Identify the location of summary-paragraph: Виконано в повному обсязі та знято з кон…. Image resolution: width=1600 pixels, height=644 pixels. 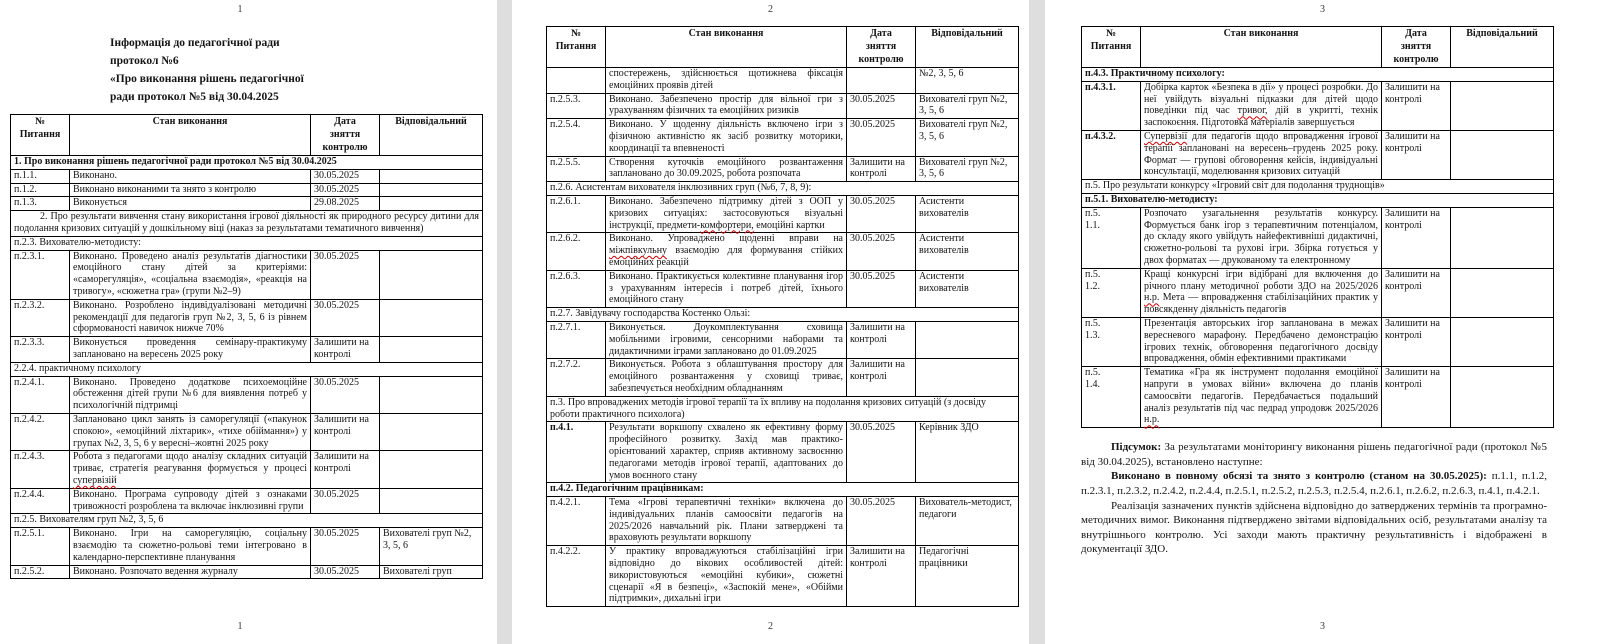
(1314, 483).